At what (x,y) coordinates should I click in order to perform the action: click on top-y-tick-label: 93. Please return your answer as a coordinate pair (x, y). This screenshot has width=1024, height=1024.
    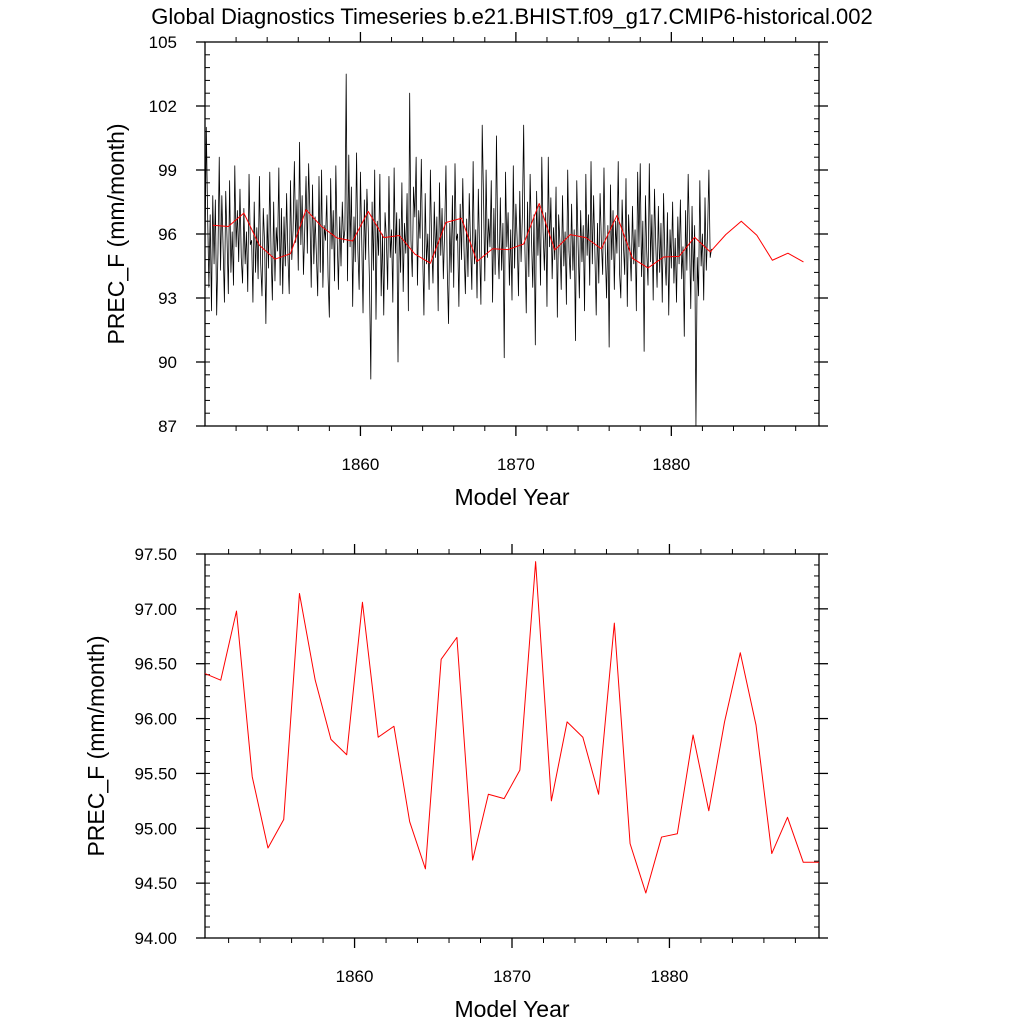
    Looking at the image, I should click on (167, 298).